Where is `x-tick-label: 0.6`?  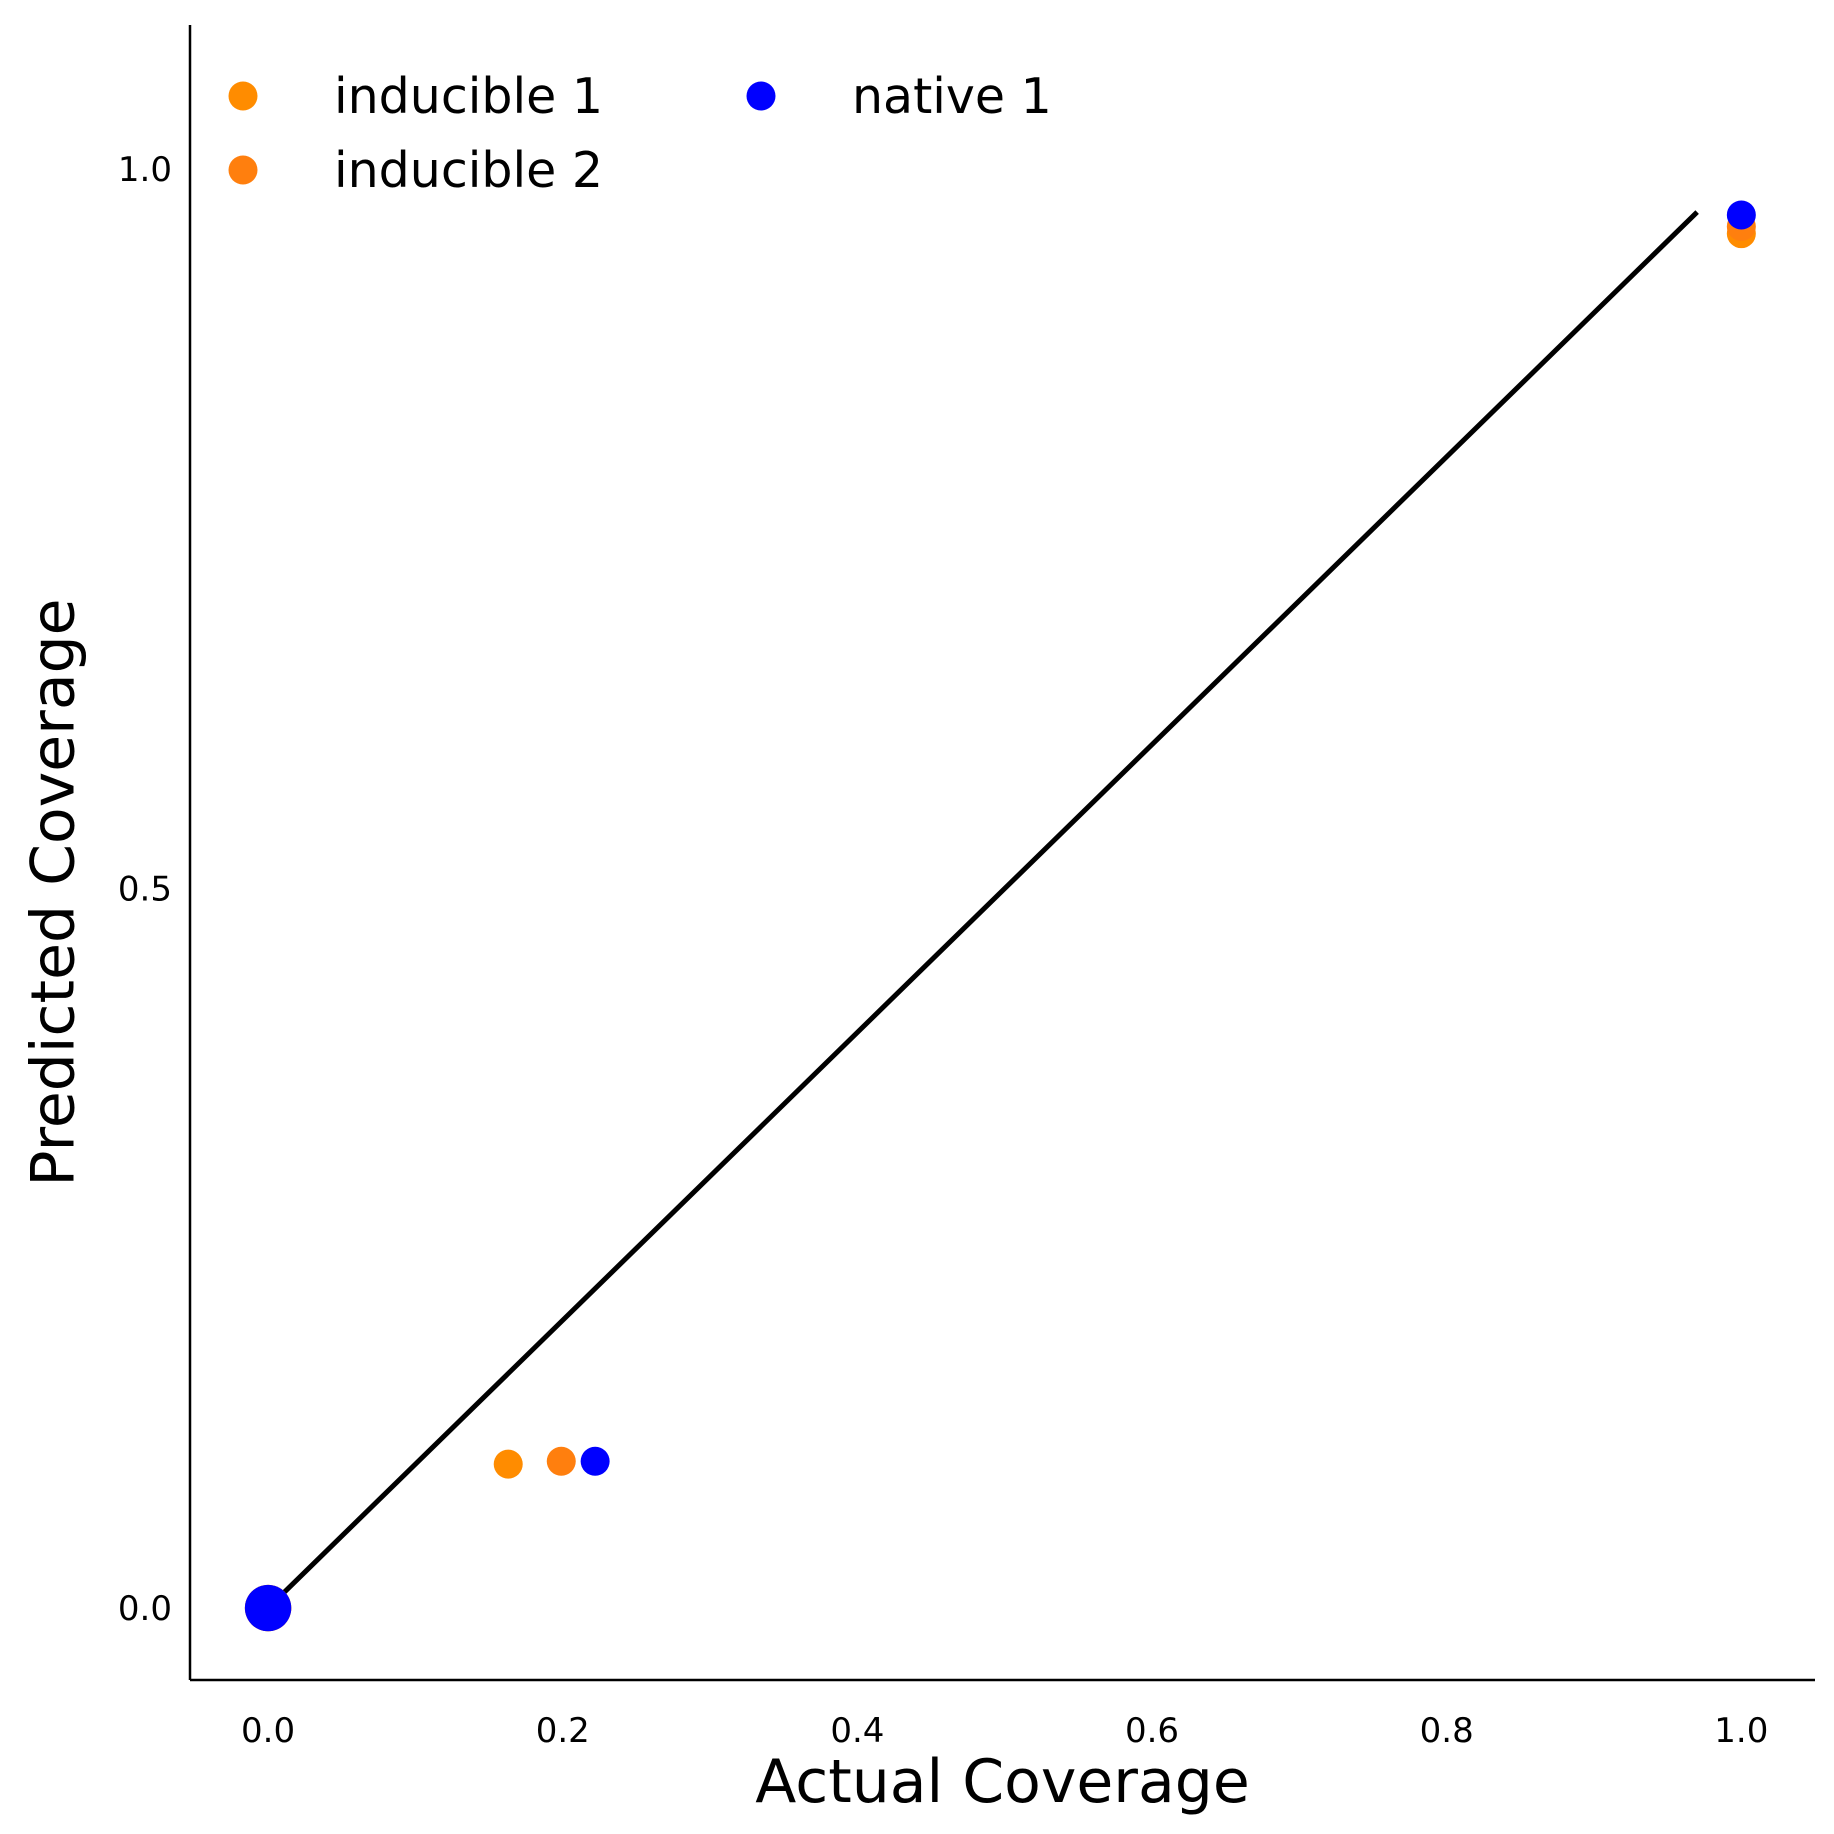
x-tick-label: 0.6 is located at coordinates (1152, 1731).